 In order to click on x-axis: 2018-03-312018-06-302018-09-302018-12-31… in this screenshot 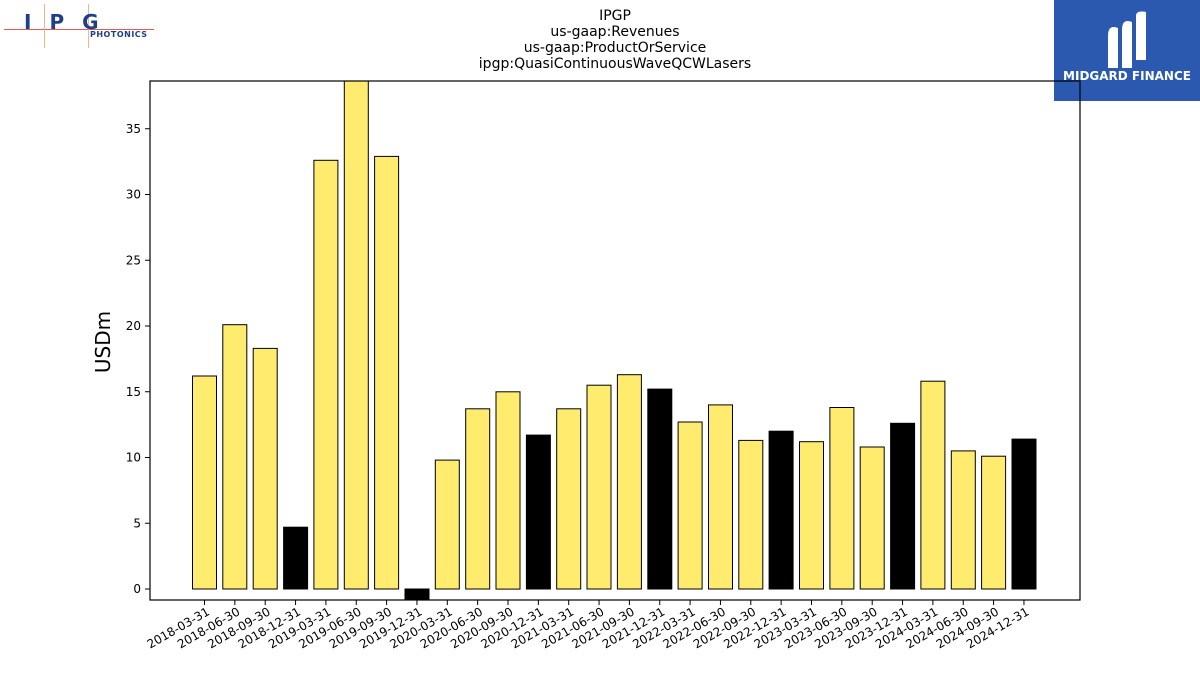, I will do `click(588, 625)`.